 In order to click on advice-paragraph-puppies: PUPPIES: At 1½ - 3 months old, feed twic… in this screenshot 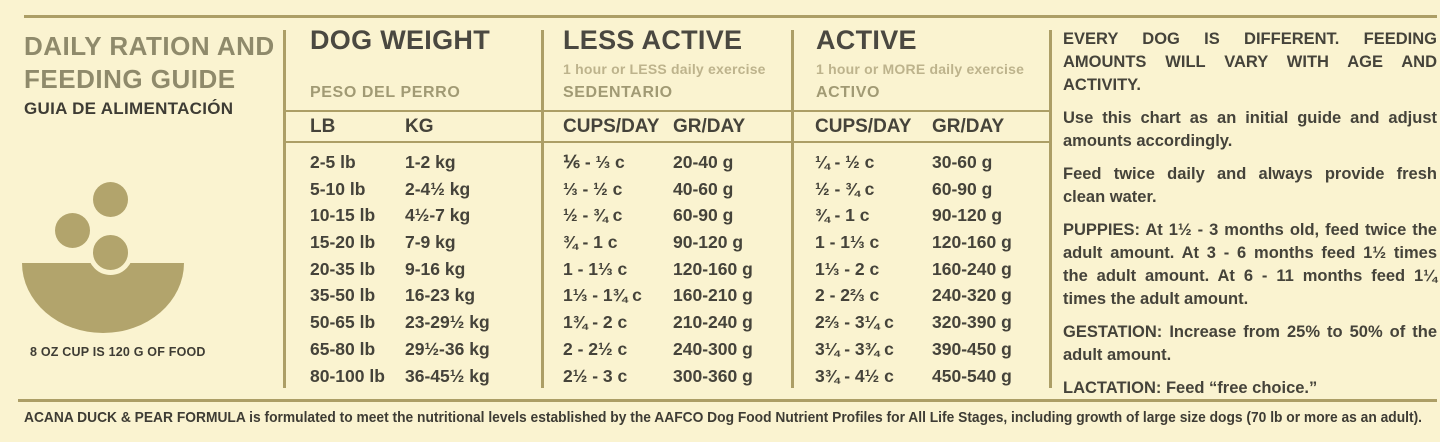, I will do `click(1250, 264)`.